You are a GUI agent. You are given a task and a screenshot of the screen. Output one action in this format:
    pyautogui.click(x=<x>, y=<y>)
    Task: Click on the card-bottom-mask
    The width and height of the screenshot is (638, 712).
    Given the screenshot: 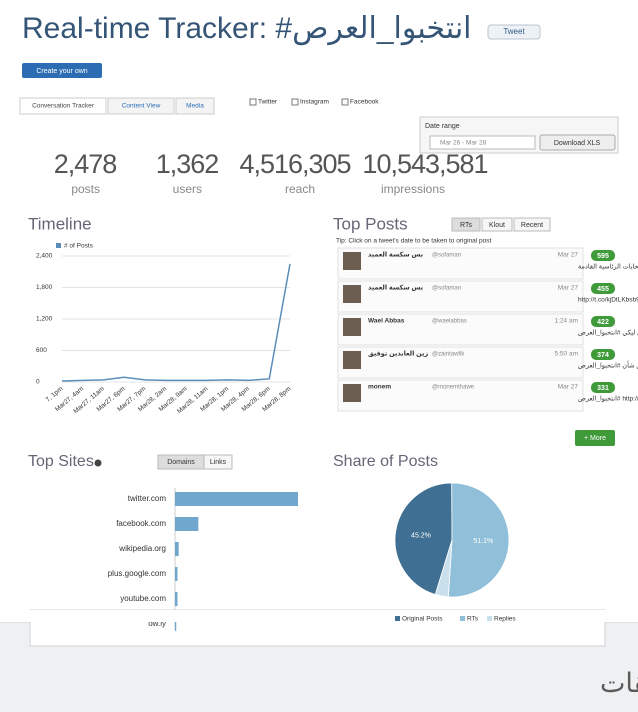 What is the action you would take?
    pyautogui.click(x=319, y=616)
    